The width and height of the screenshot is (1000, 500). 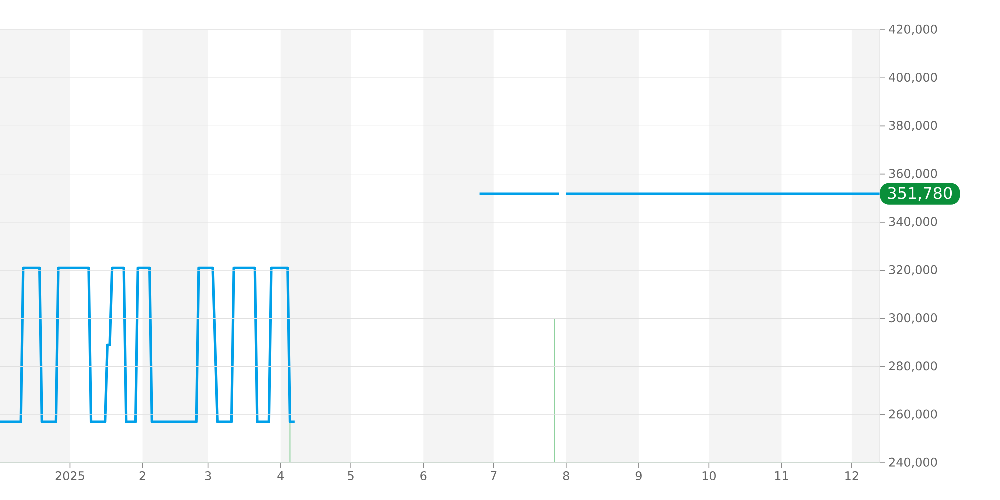 I want to click on x-tick-label: 4, so click(x=281, y=476).